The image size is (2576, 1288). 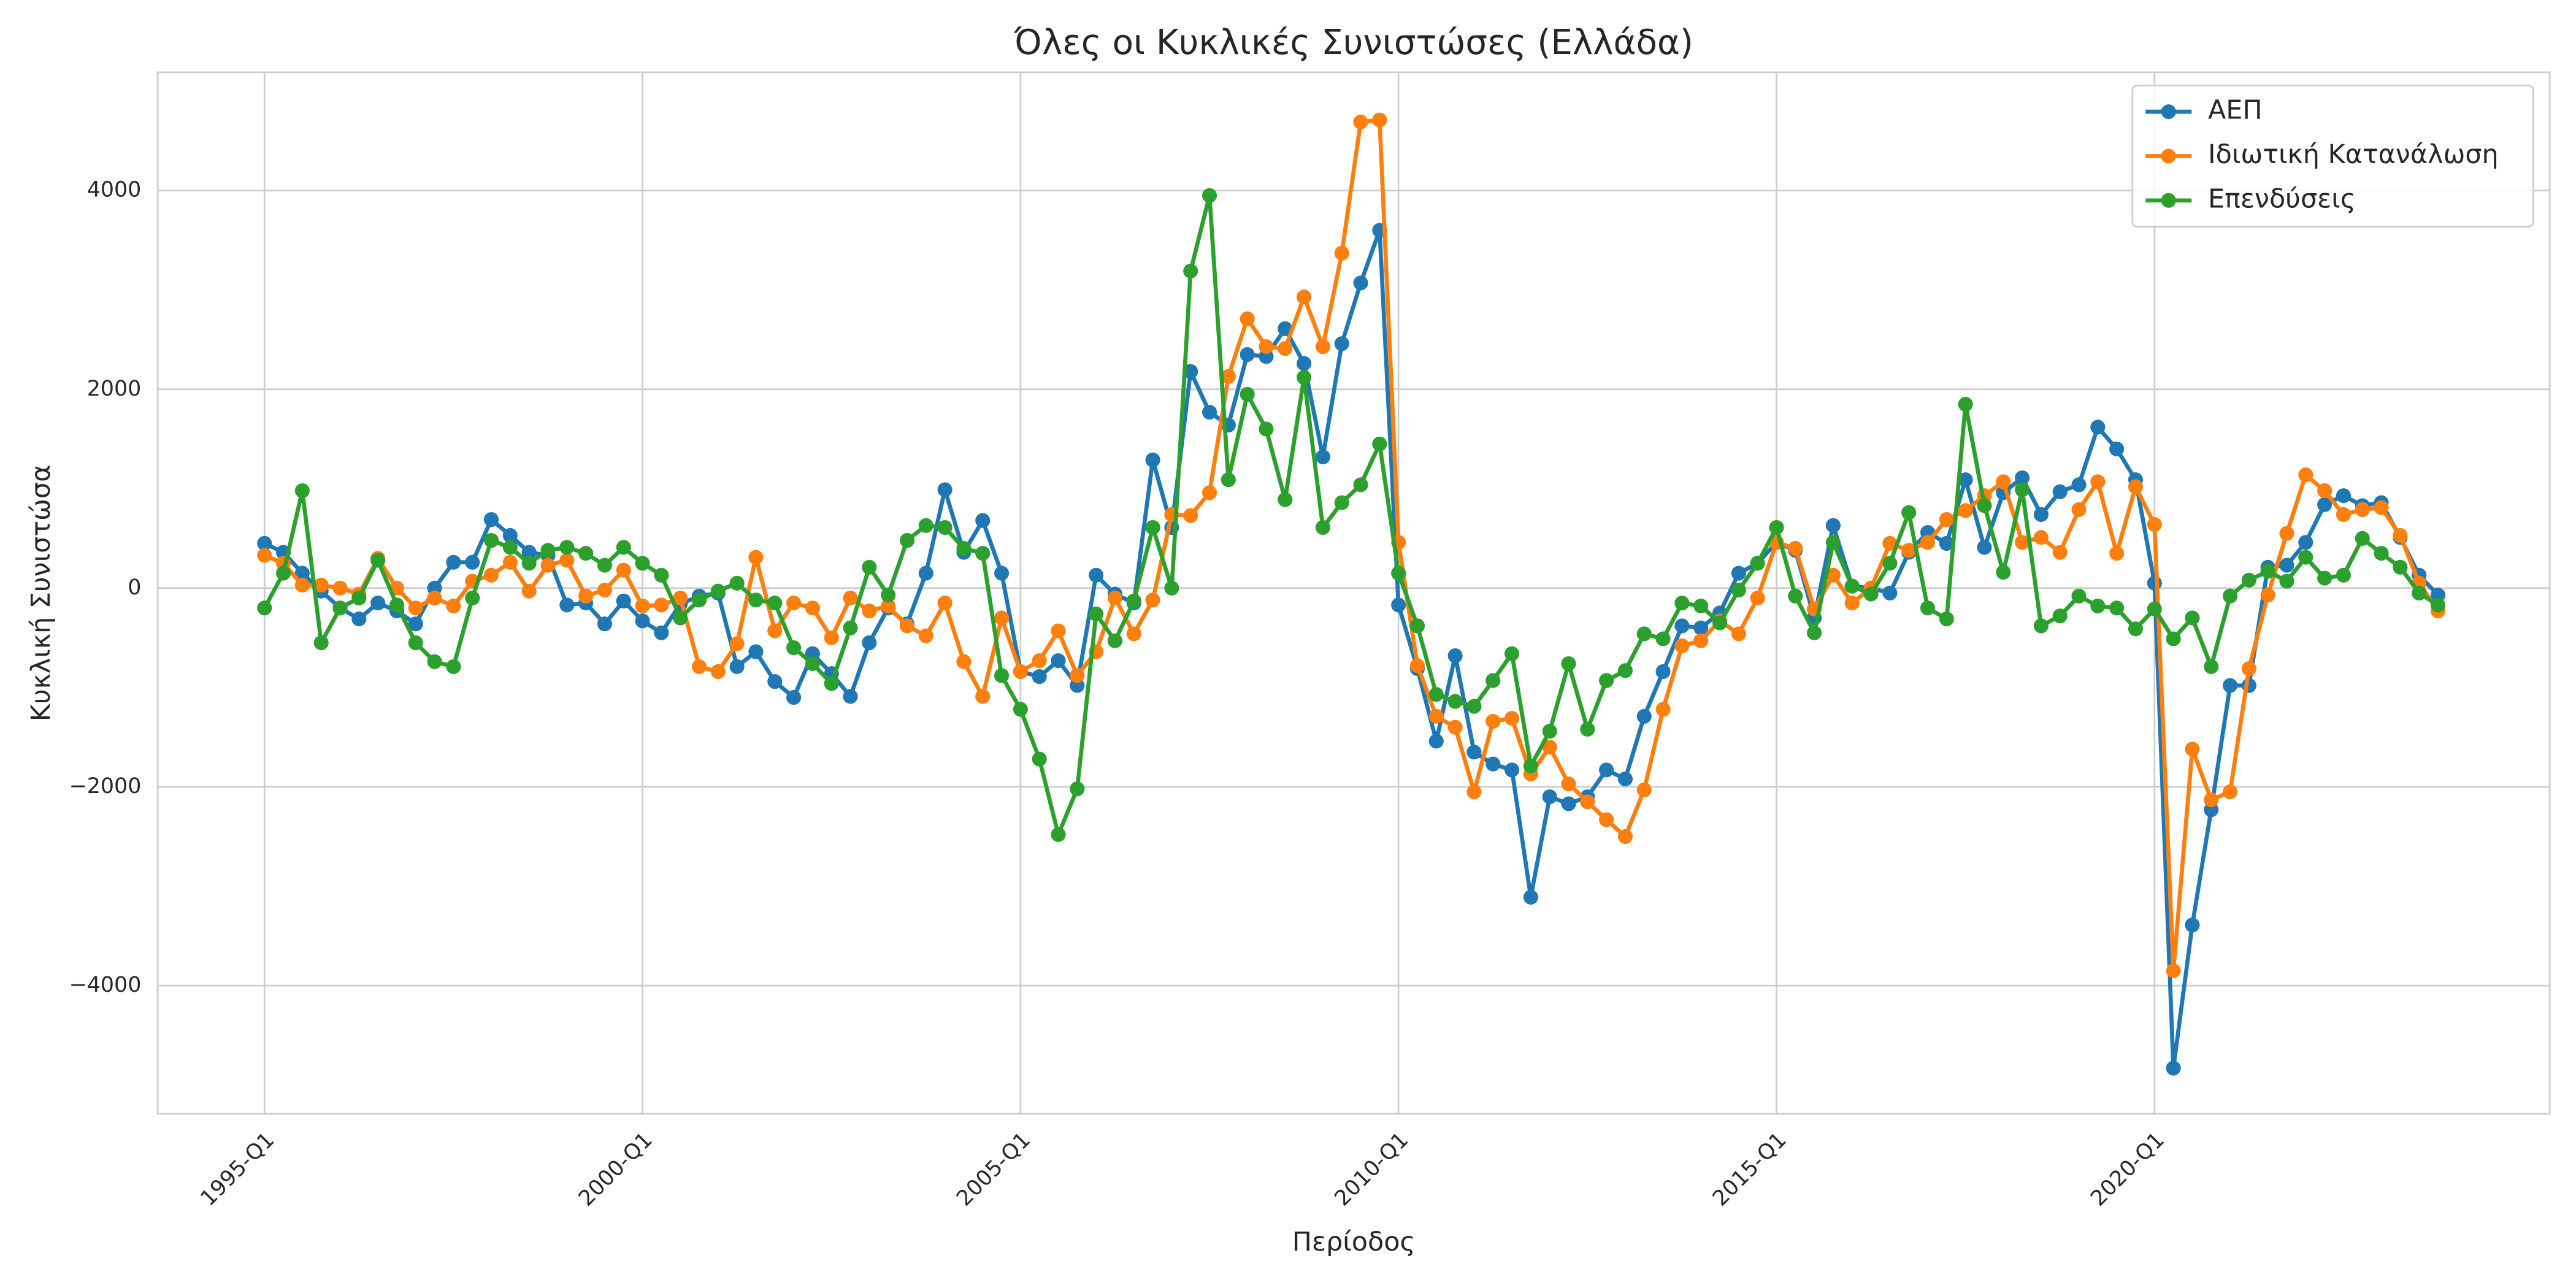 I want to click on legend: ΑΕΠ Ιδιωτική Κατανάλωση Επενδύσεις, so click(x=2332, y=156).